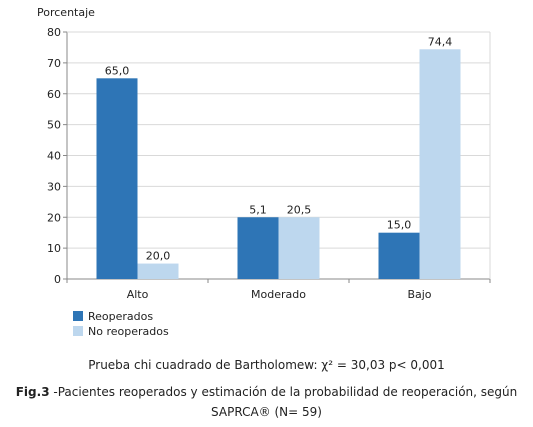 The height and width of the screenshot is (427, 533). Describe the element at coordinates (54, 125) in the screenshot. I see `y-tick-label: 50` at that location.